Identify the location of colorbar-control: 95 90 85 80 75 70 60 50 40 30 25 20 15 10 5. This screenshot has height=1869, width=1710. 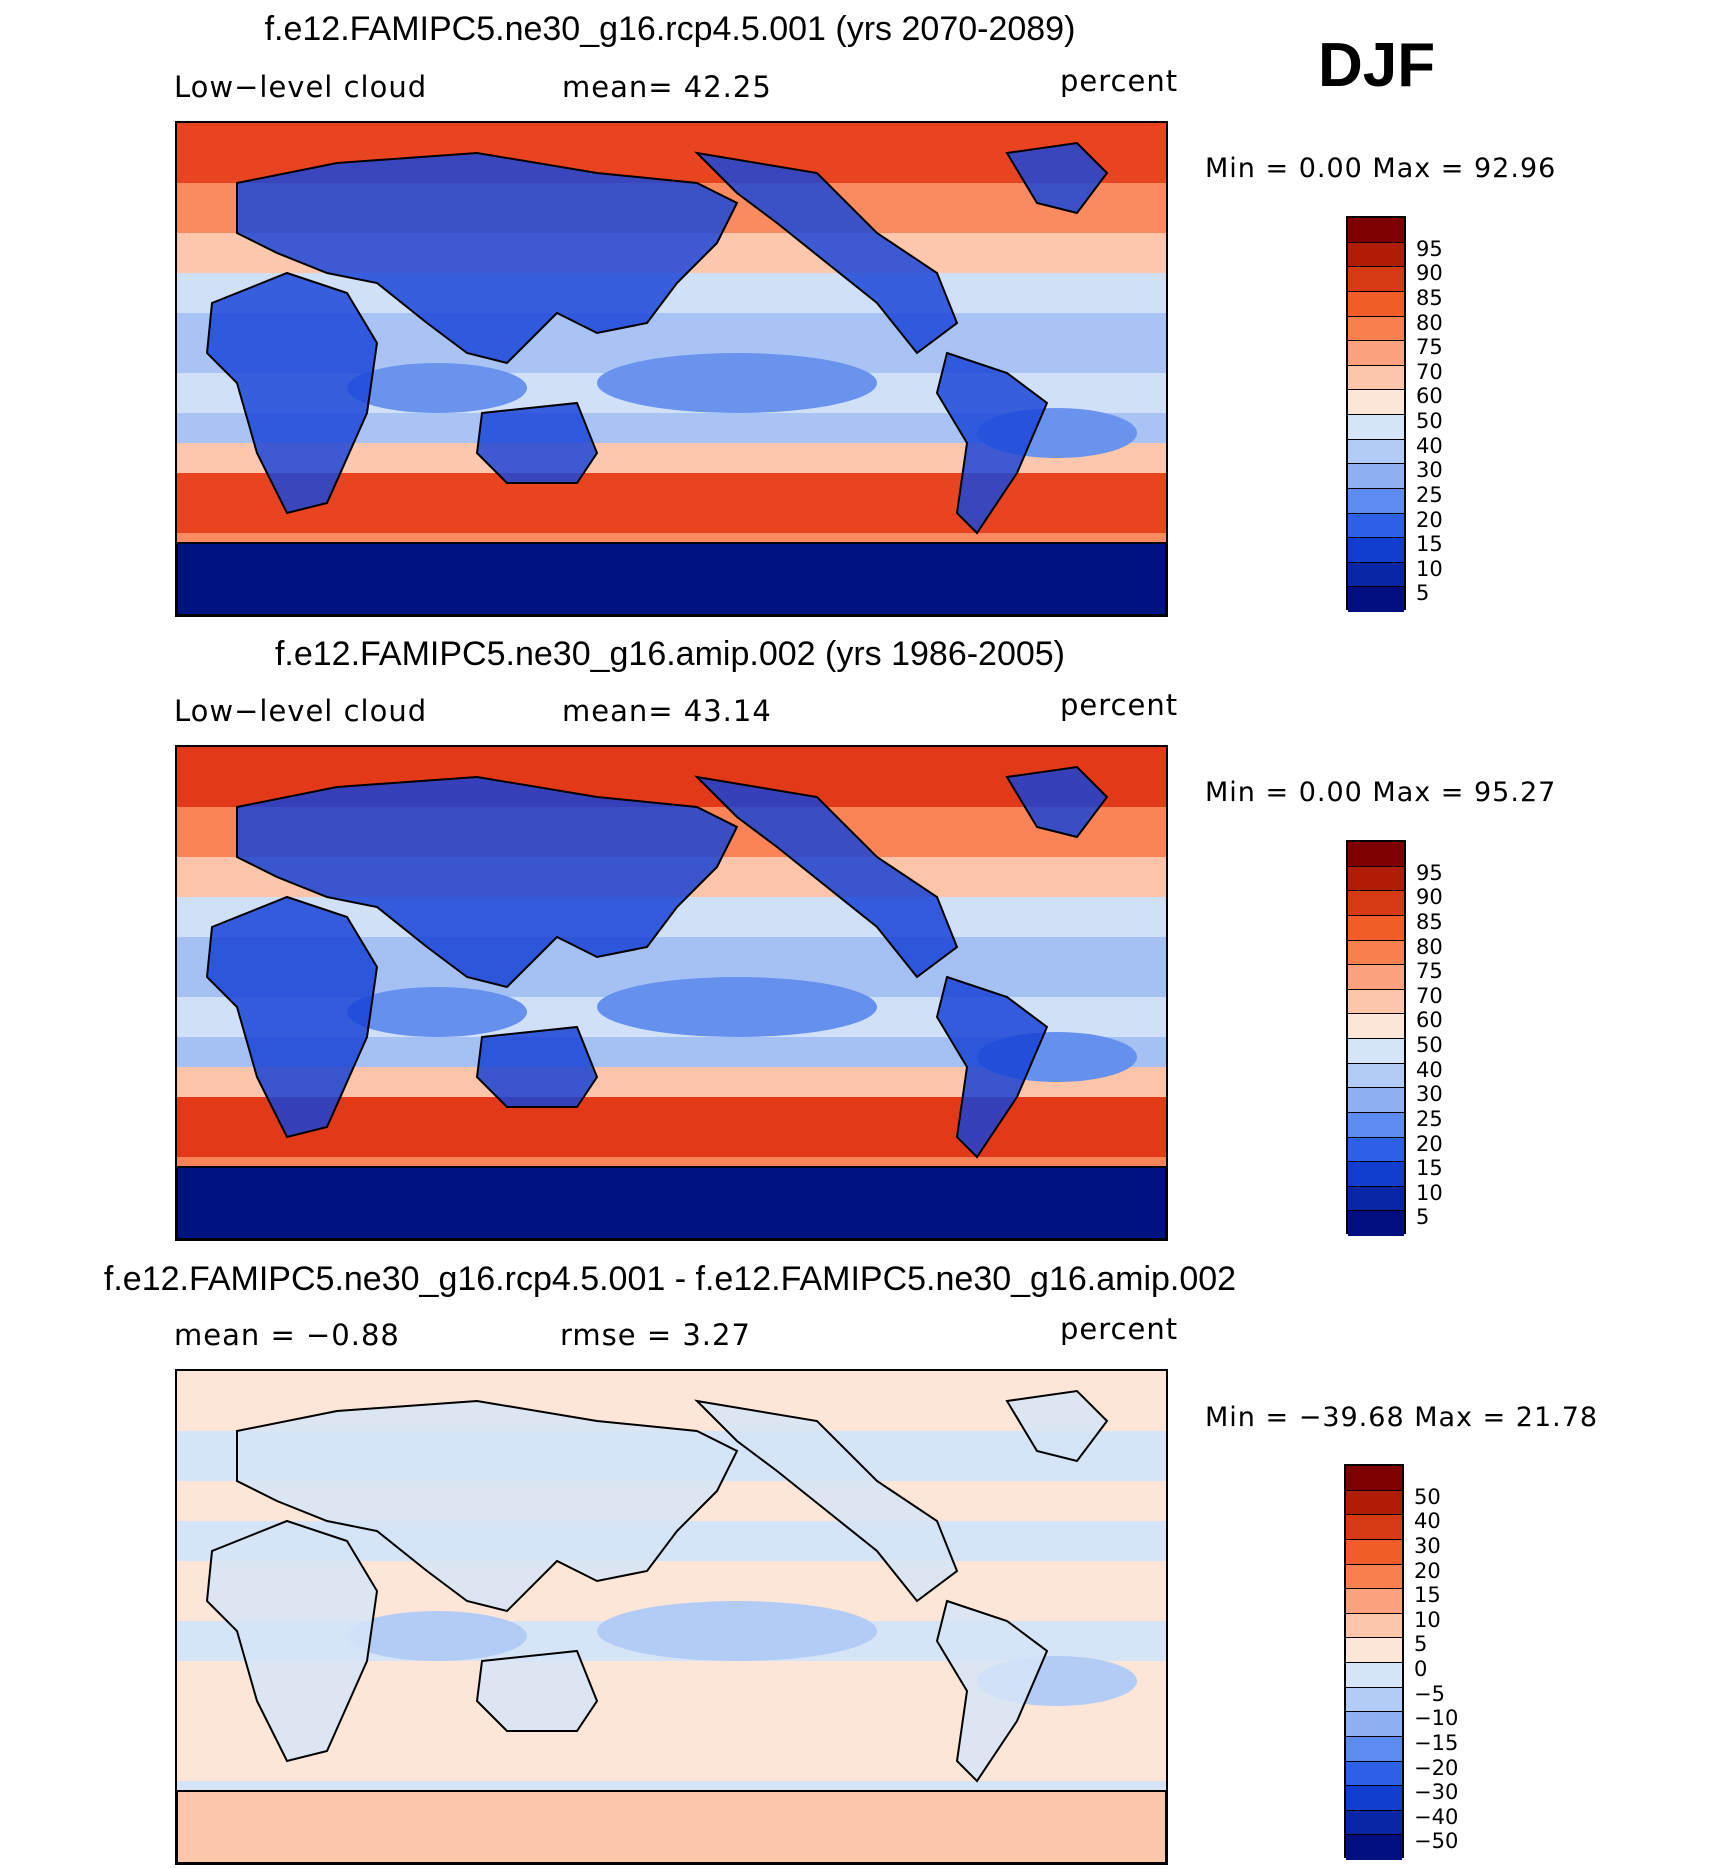
(1394, 1038).